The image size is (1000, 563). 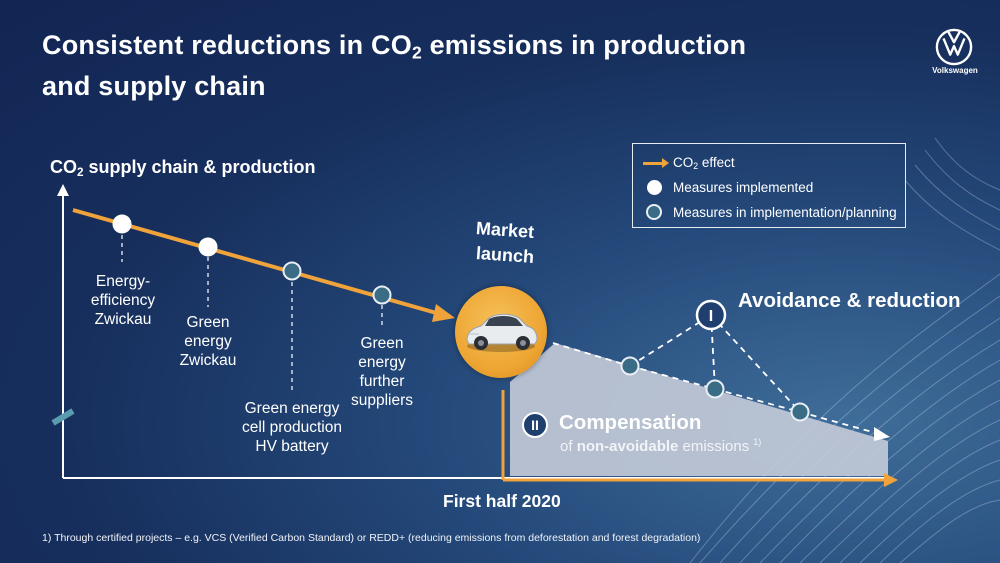 What do you see at coordinates (535, 425) in the screenshot?
I see `compensation-badge: II` at bounding box center [535, 425].